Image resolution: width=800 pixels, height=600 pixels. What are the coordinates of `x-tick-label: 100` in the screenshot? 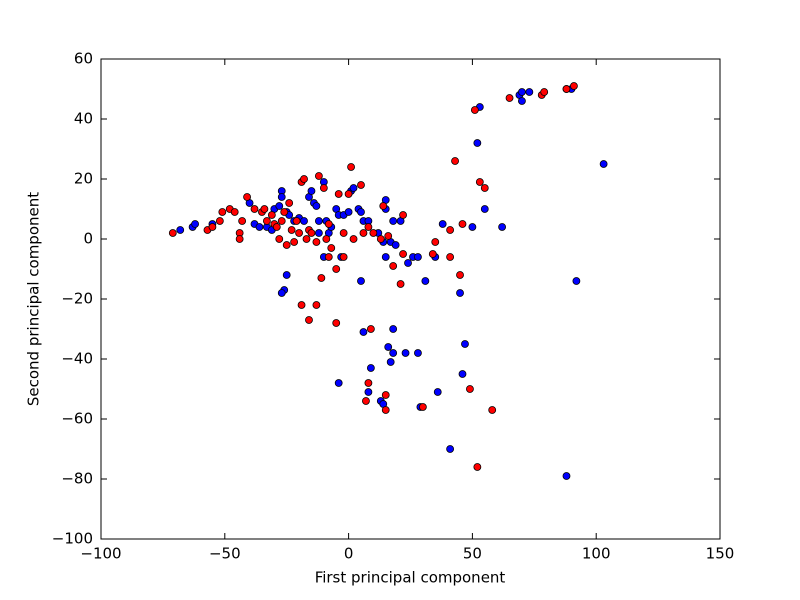 It's located at (596, 554).